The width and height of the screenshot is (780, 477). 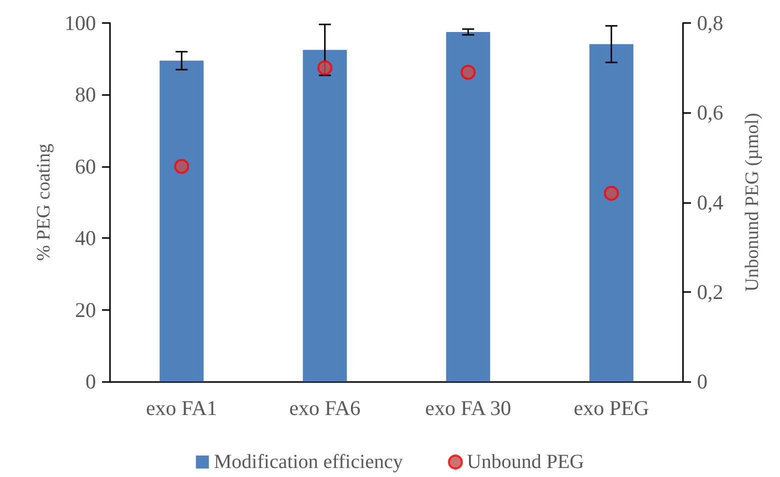 What do you see at coordinates (308, 462) in the screenshot?
I see `legend-label: Modification efficiency` at bounding box center [308, 462].